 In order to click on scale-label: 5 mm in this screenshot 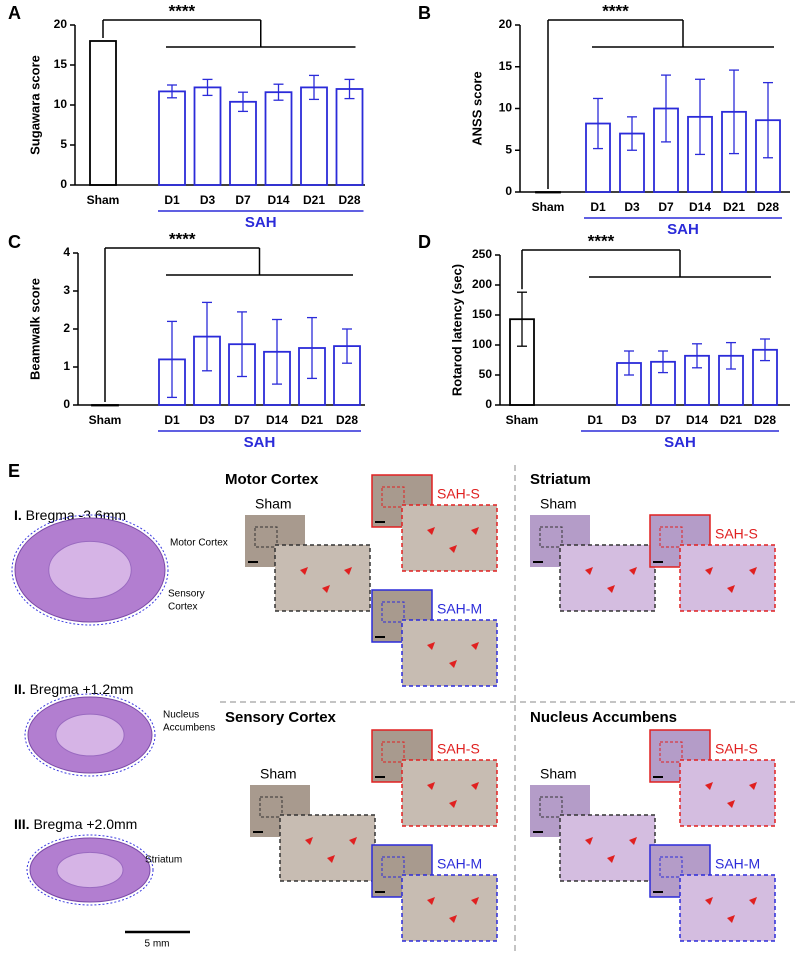, I will do `click(157, 944)`.